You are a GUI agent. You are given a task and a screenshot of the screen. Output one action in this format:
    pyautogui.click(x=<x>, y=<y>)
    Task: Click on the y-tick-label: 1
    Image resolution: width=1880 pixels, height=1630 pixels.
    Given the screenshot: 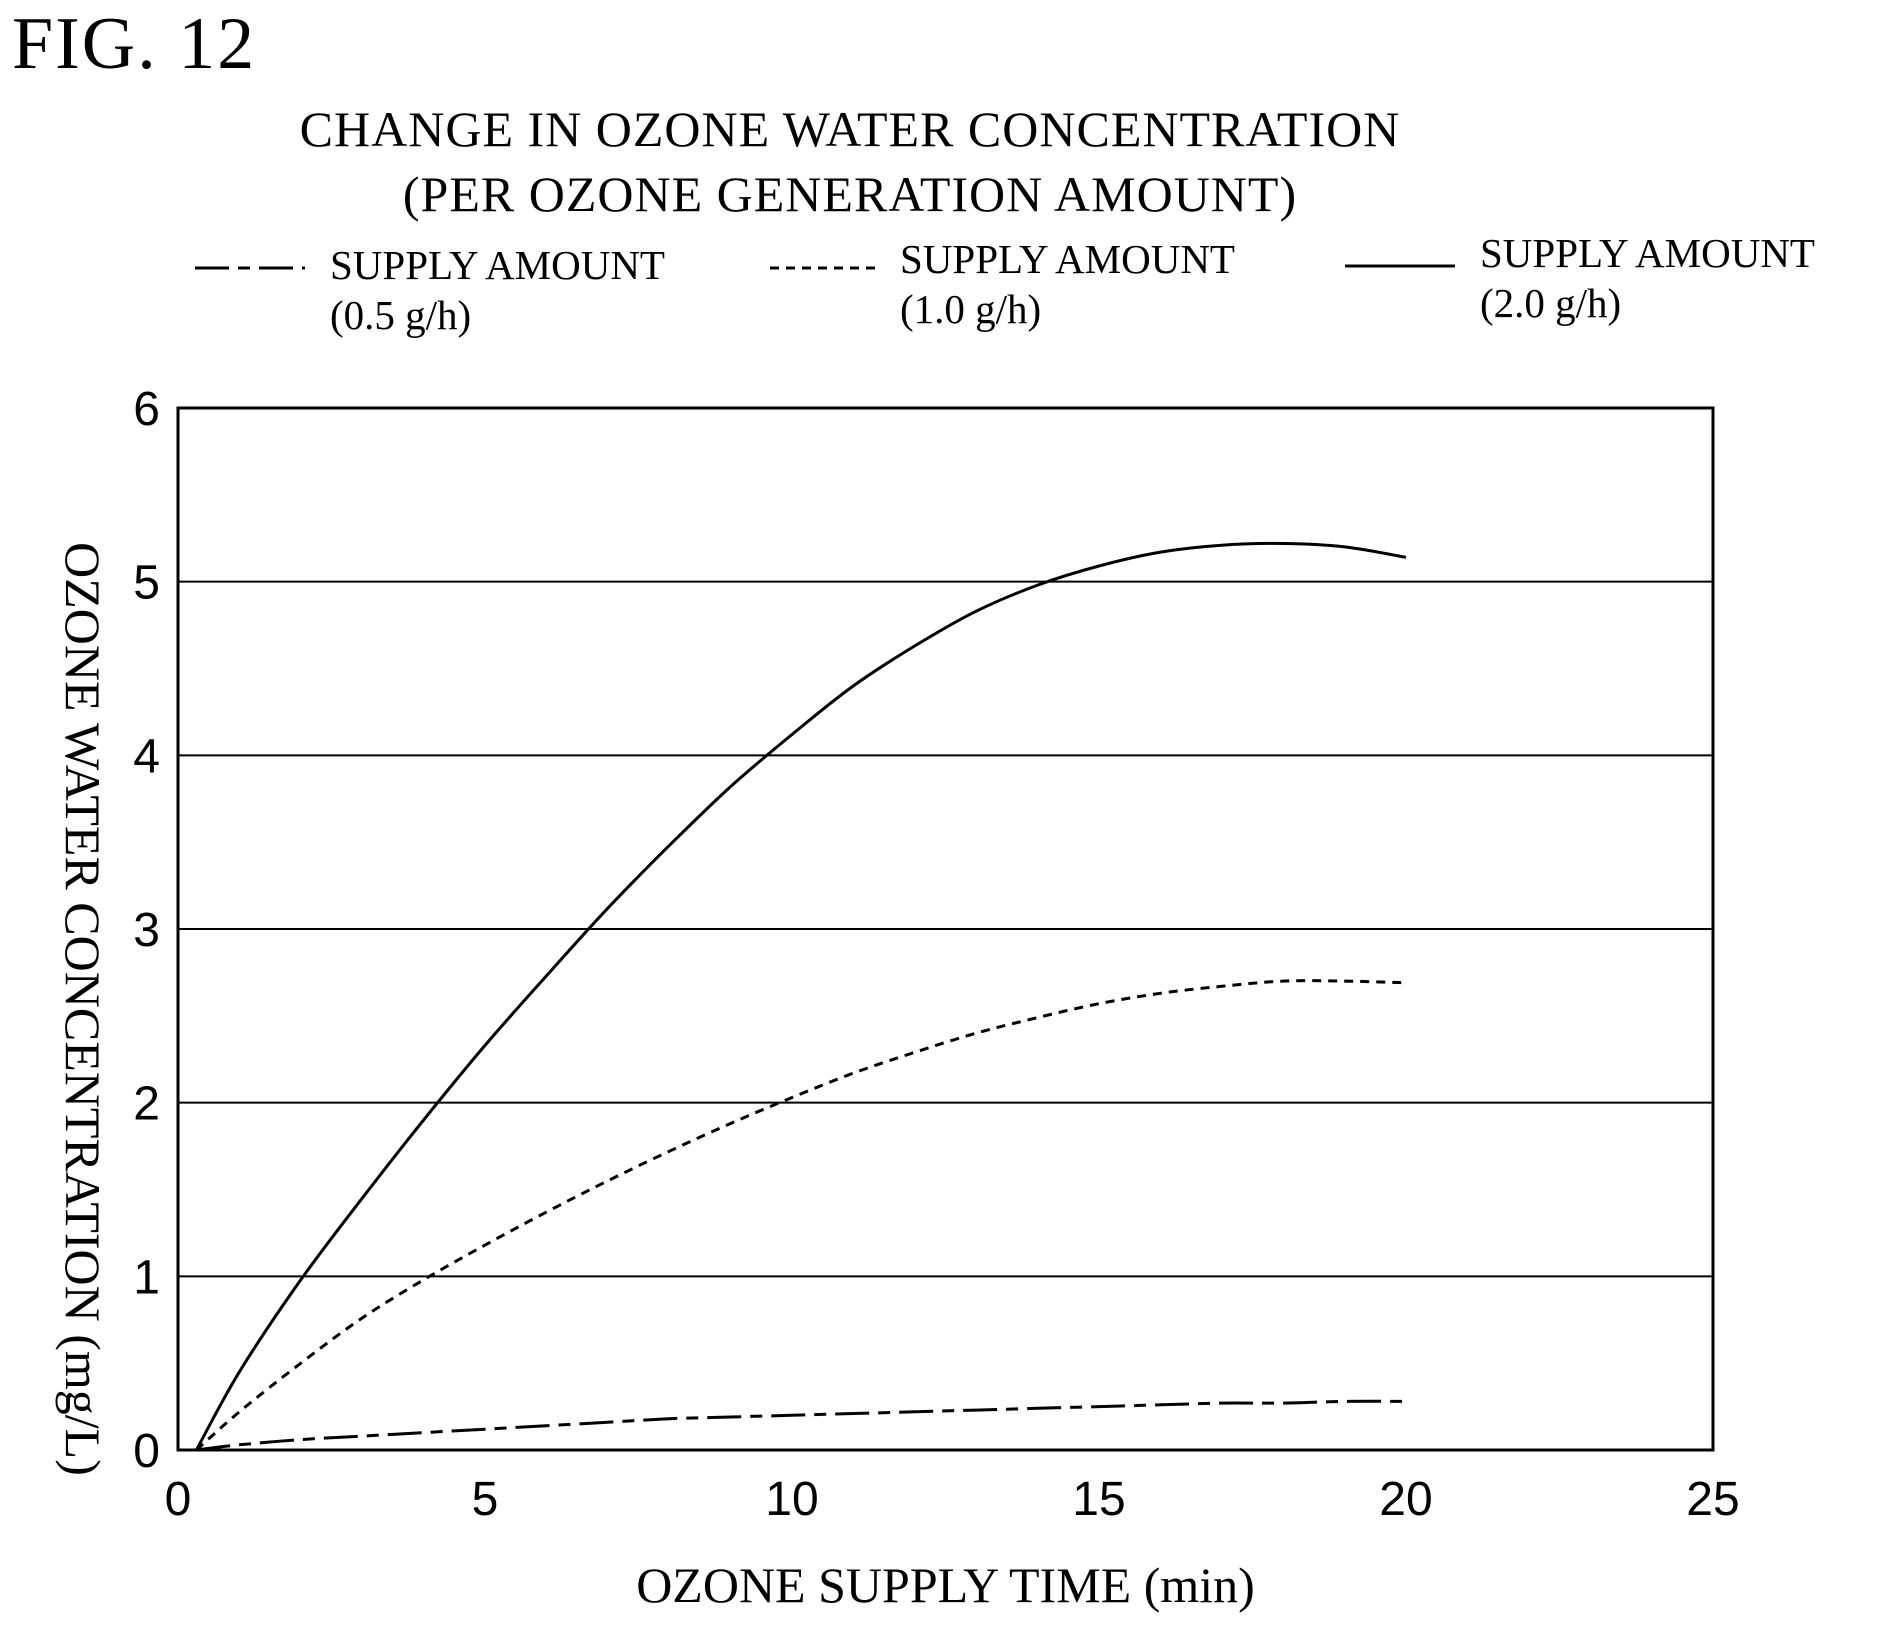 What is the action you would take?
    pyautogui.click(x=146, y=1277)
    